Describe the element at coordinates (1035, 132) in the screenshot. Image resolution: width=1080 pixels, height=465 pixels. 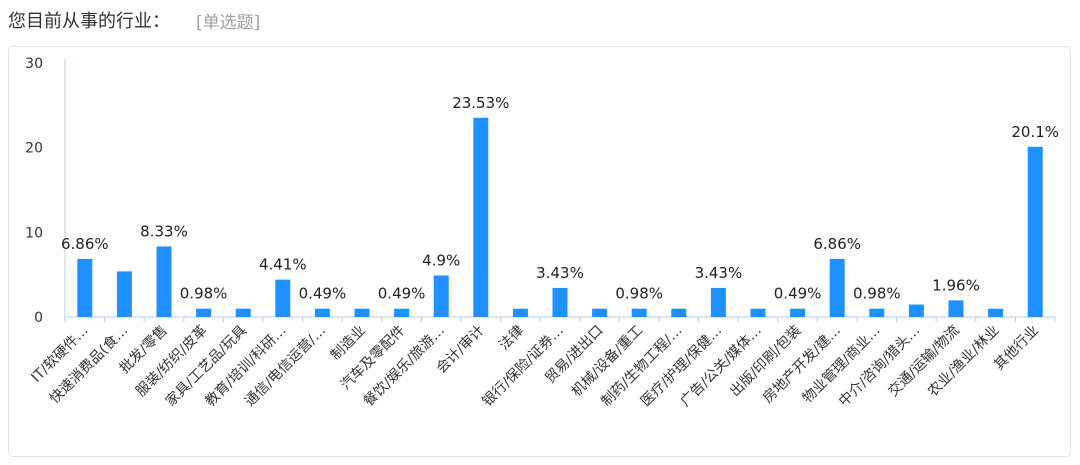
I see `data-label: 20.1%` at that location.